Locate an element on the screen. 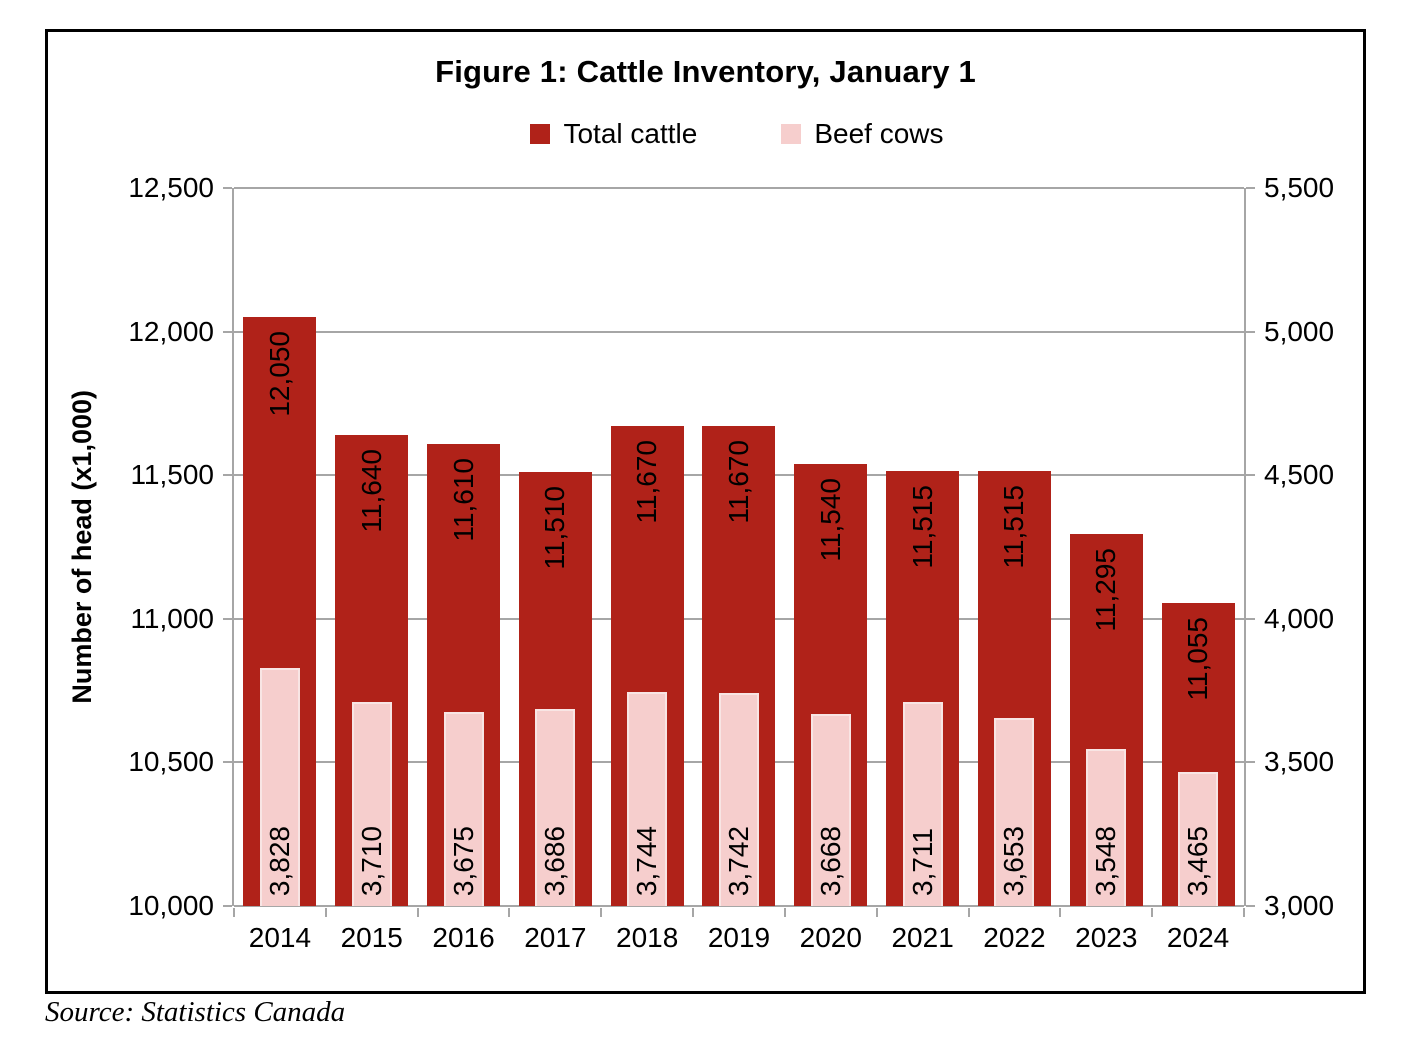 The width and height of the screenshot is (1406, 1042). beef-cows-value-label: 3,675 is located at coordinates (463, 860).